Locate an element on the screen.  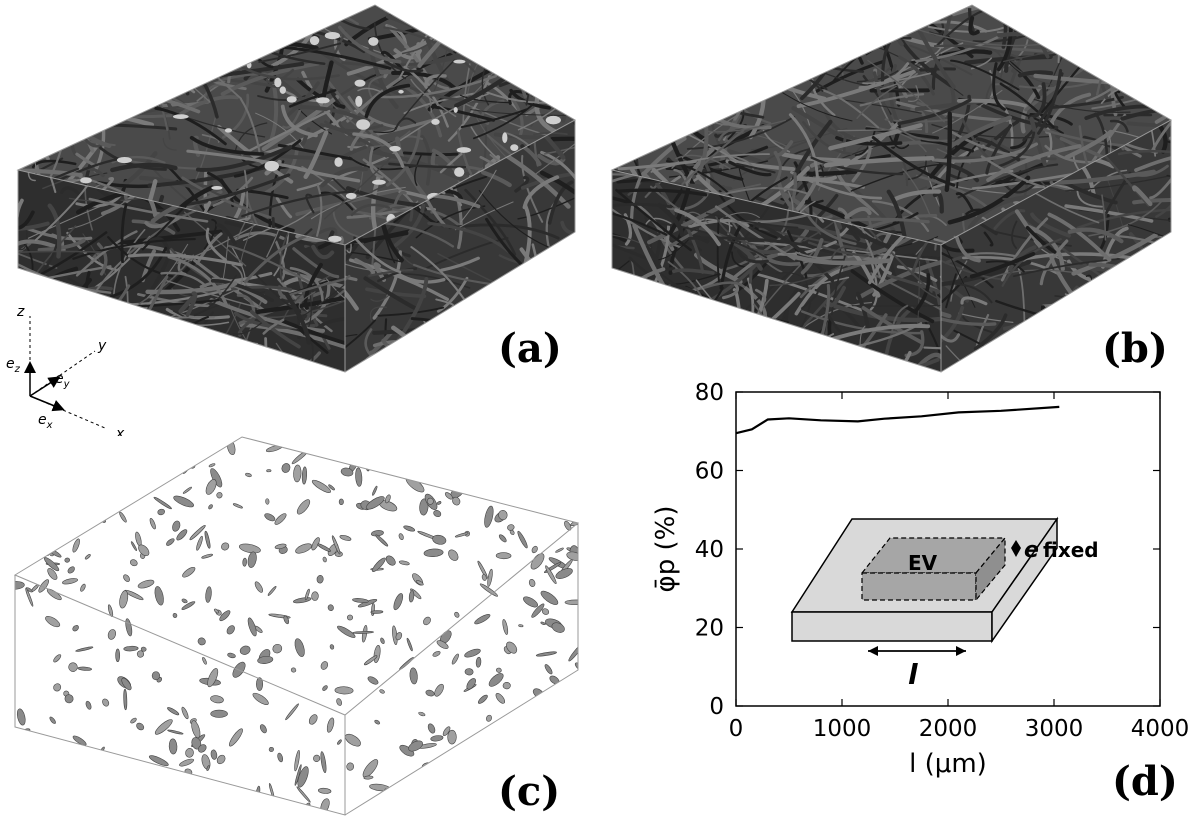
length-arrow-left-icon is located at coordinates (873, 651).